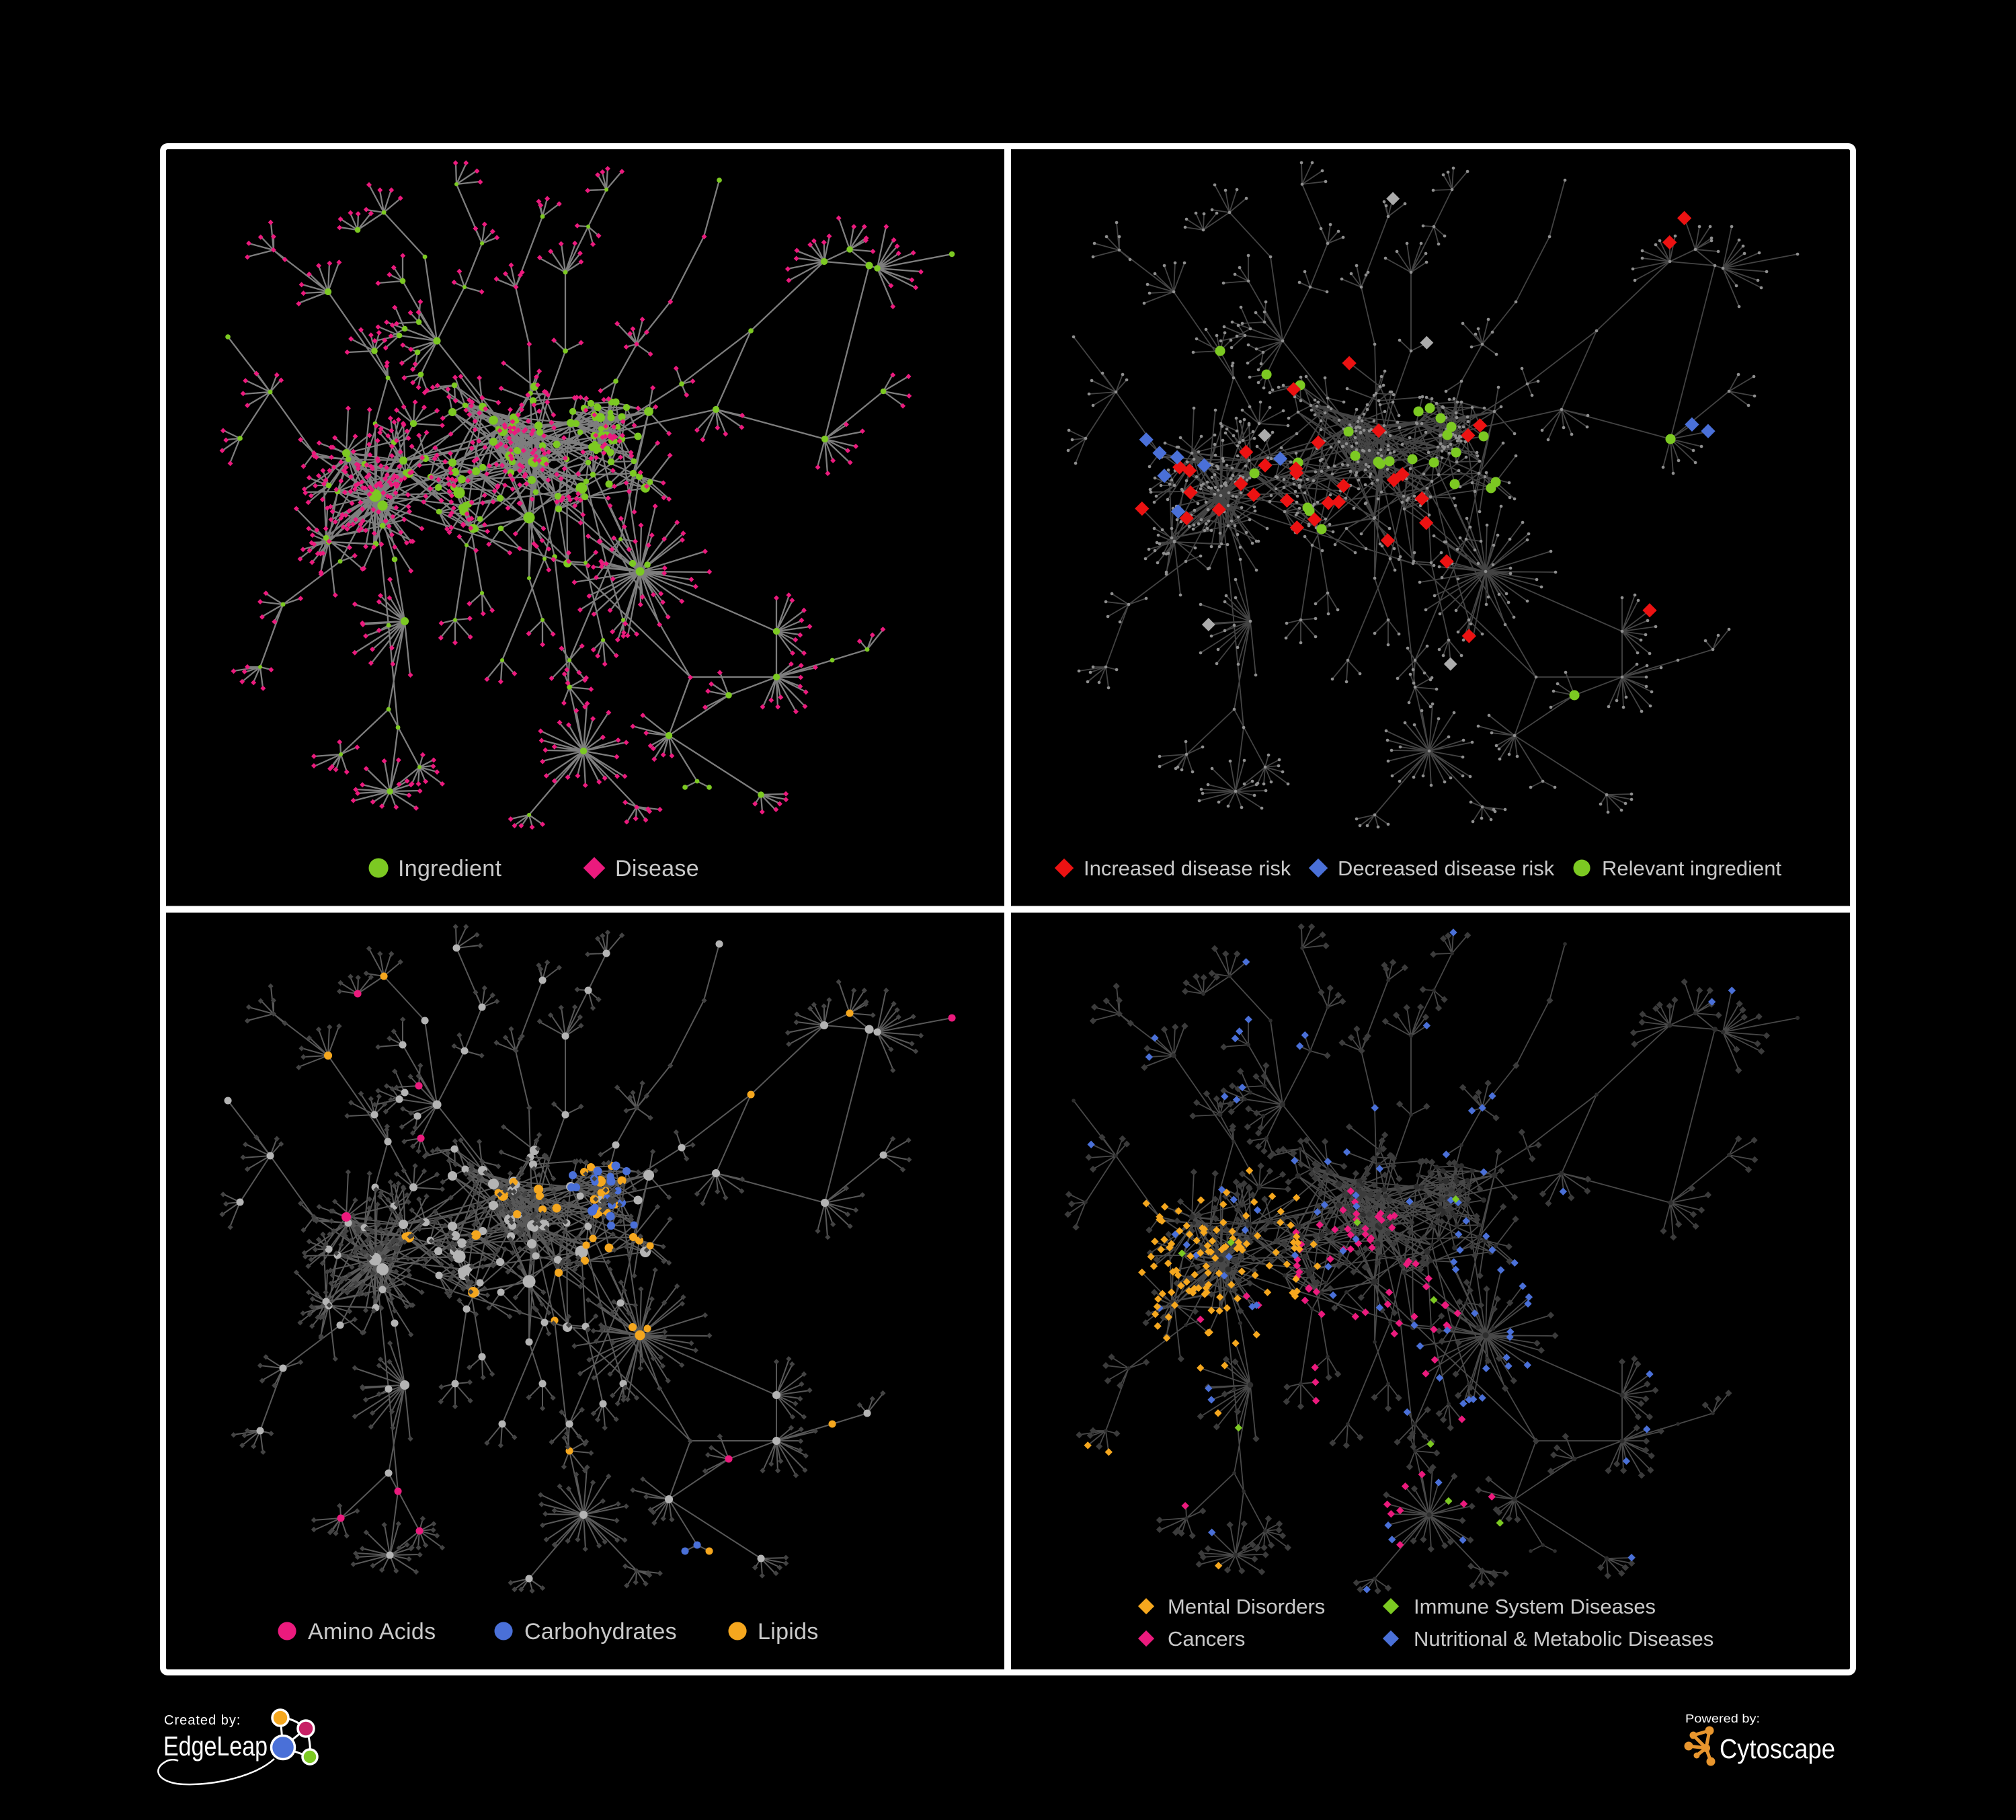 This screenshot has width=2016, height=1820. What do you see at coordinates (1206, 1639) in the screenshot?
I see `svg-text: Cancers` at bounding box center [1206, 1639].